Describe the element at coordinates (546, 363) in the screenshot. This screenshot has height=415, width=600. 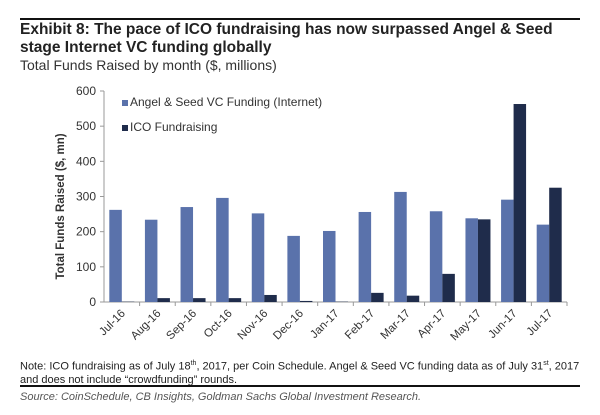
I see `note-sup-2: st` at that location.